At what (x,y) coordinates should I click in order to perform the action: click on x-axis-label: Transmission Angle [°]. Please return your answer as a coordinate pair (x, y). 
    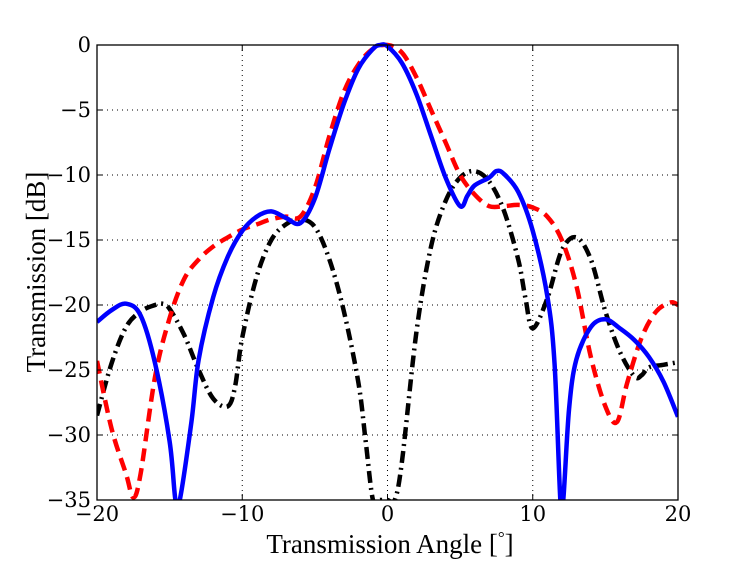
    Looking at the image, I should click on (389, 543).